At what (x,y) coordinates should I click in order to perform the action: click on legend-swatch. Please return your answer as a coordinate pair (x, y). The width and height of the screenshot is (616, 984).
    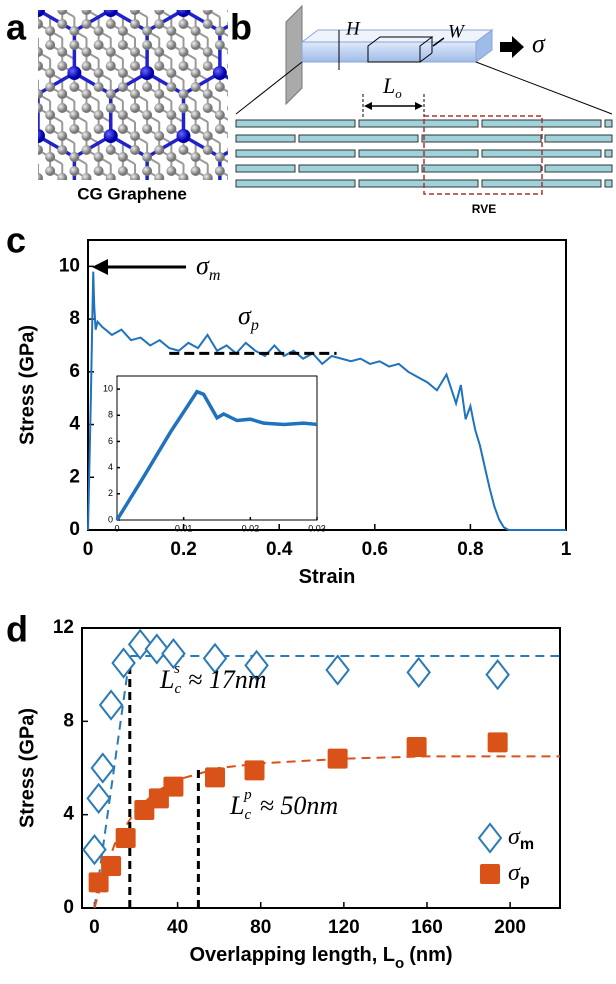
    Looking at the image, I should click on (490, 874).